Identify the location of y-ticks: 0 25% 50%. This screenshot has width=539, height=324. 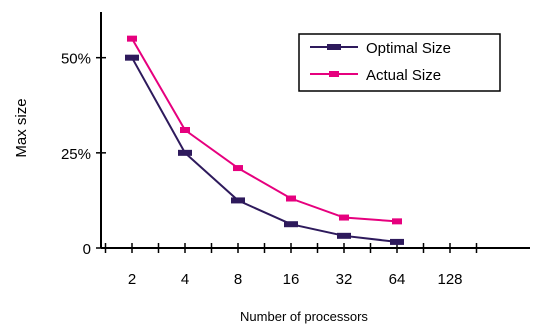
(83, 154).